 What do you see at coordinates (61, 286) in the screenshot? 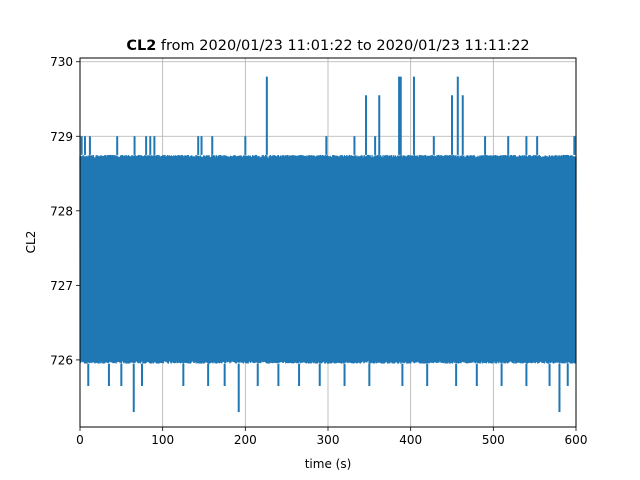
I see `y-tick-label: 727` at bounding box center [61, 286].